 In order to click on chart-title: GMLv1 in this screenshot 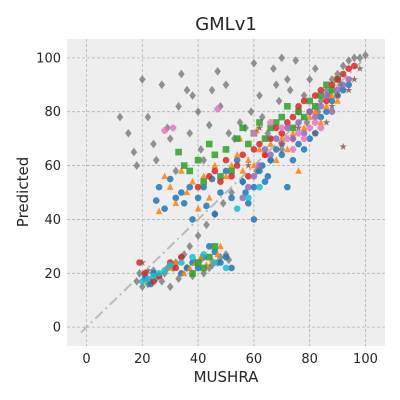, I will do `click(226, 24)`.